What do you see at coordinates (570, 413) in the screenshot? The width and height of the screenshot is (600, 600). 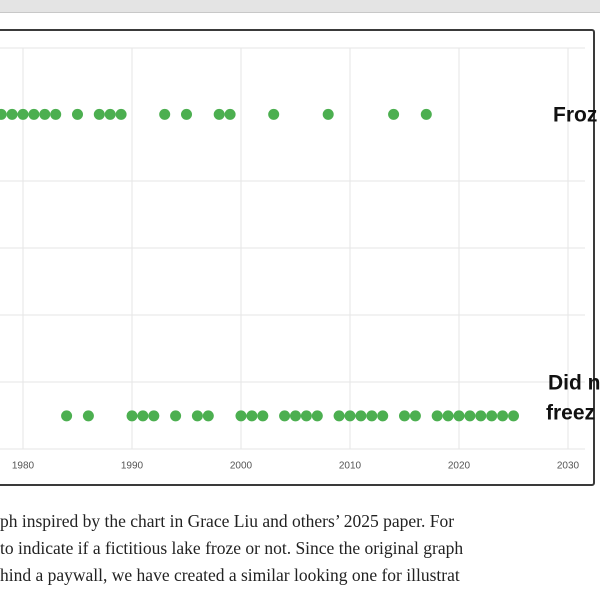 I see `annotation: freez` at bounding box center [570, 413].